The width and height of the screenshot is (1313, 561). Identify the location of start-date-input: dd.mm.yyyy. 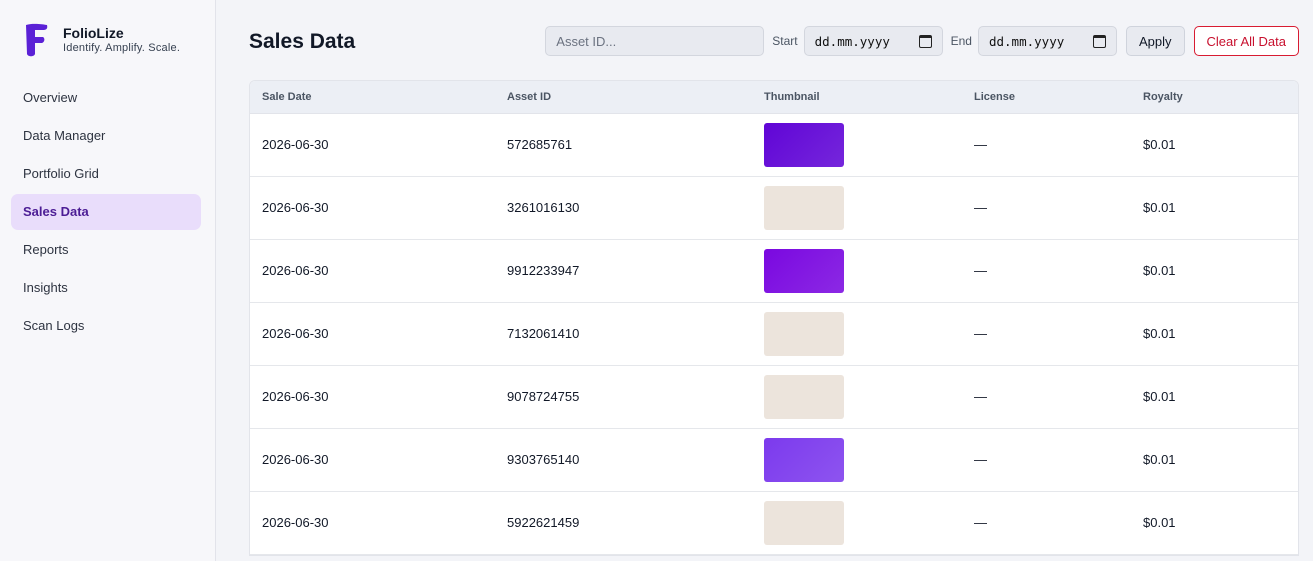
(873, 41).